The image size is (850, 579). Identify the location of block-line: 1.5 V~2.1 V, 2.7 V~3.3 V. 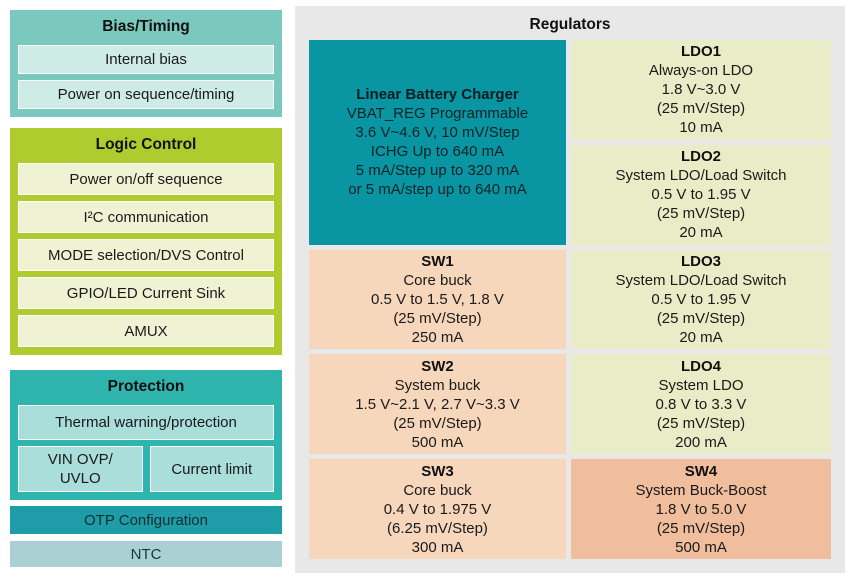
(437, 404).